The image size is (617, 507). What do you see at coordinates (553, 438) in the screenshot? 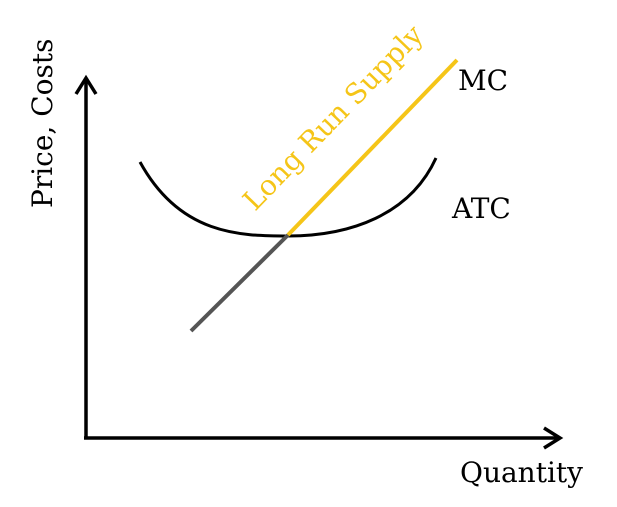
I see `x-axis-arrowhead` at bounding box center [553, 438].